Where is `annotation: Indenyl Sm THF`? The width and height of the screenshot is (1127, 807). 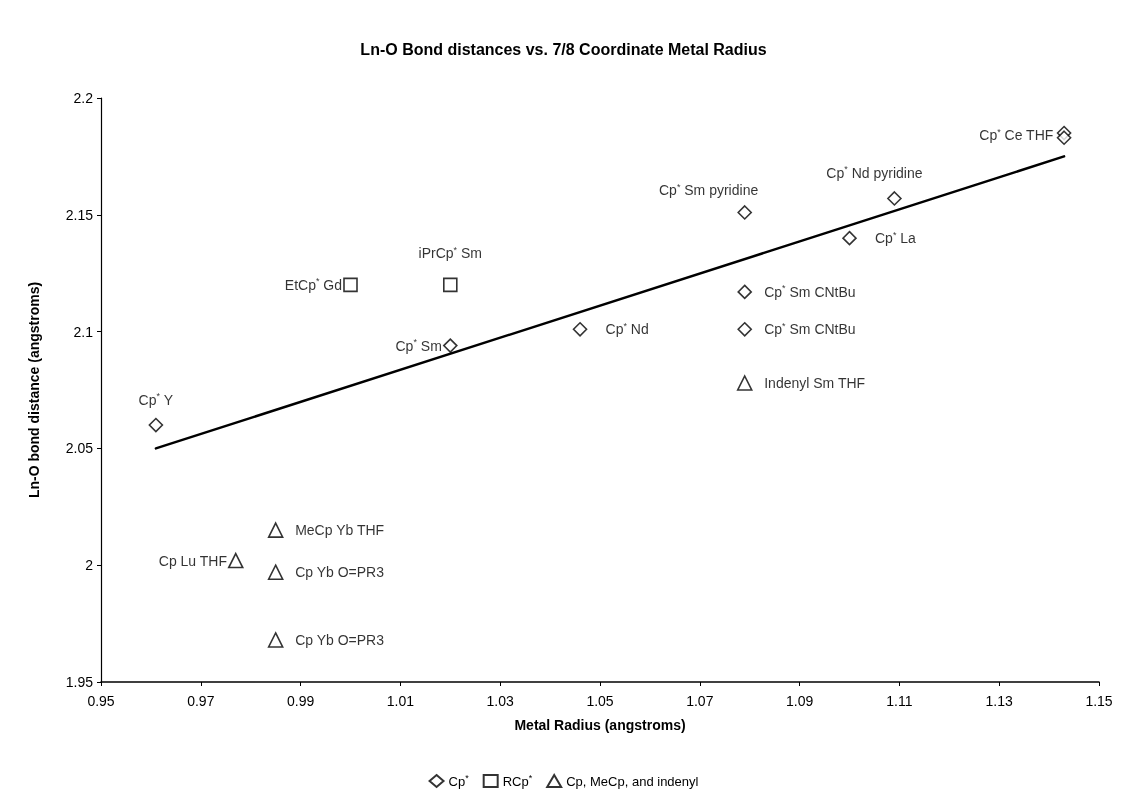
annotation: Indenyl Sm THF is located at coordinates (815, 382).